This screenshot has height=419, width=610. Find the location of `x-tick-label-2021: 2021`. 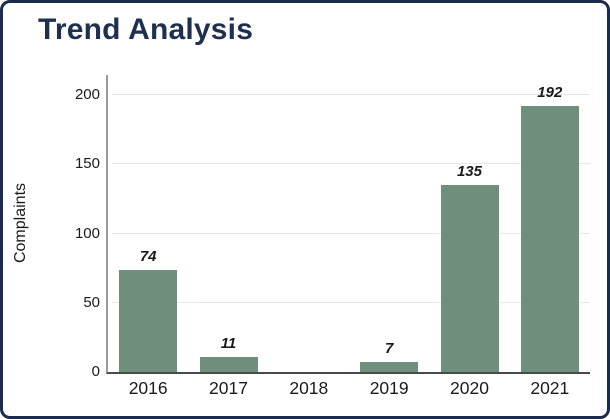

x-tick-label-2021: 2021 is located at coordinates (550, 388).